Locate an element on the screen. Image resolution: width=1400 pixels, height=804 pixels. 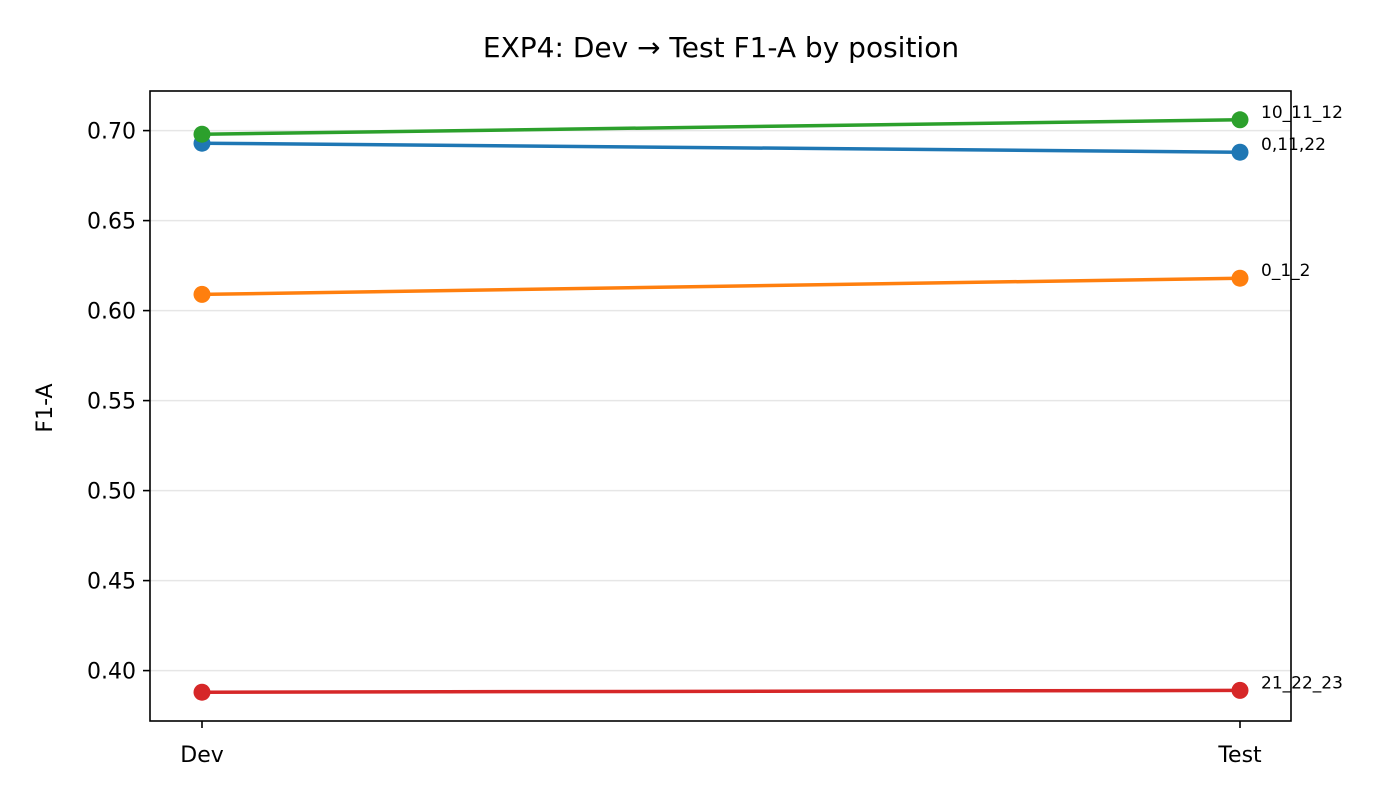
x-tick-label: Dev is located at coordinates (202, 755).